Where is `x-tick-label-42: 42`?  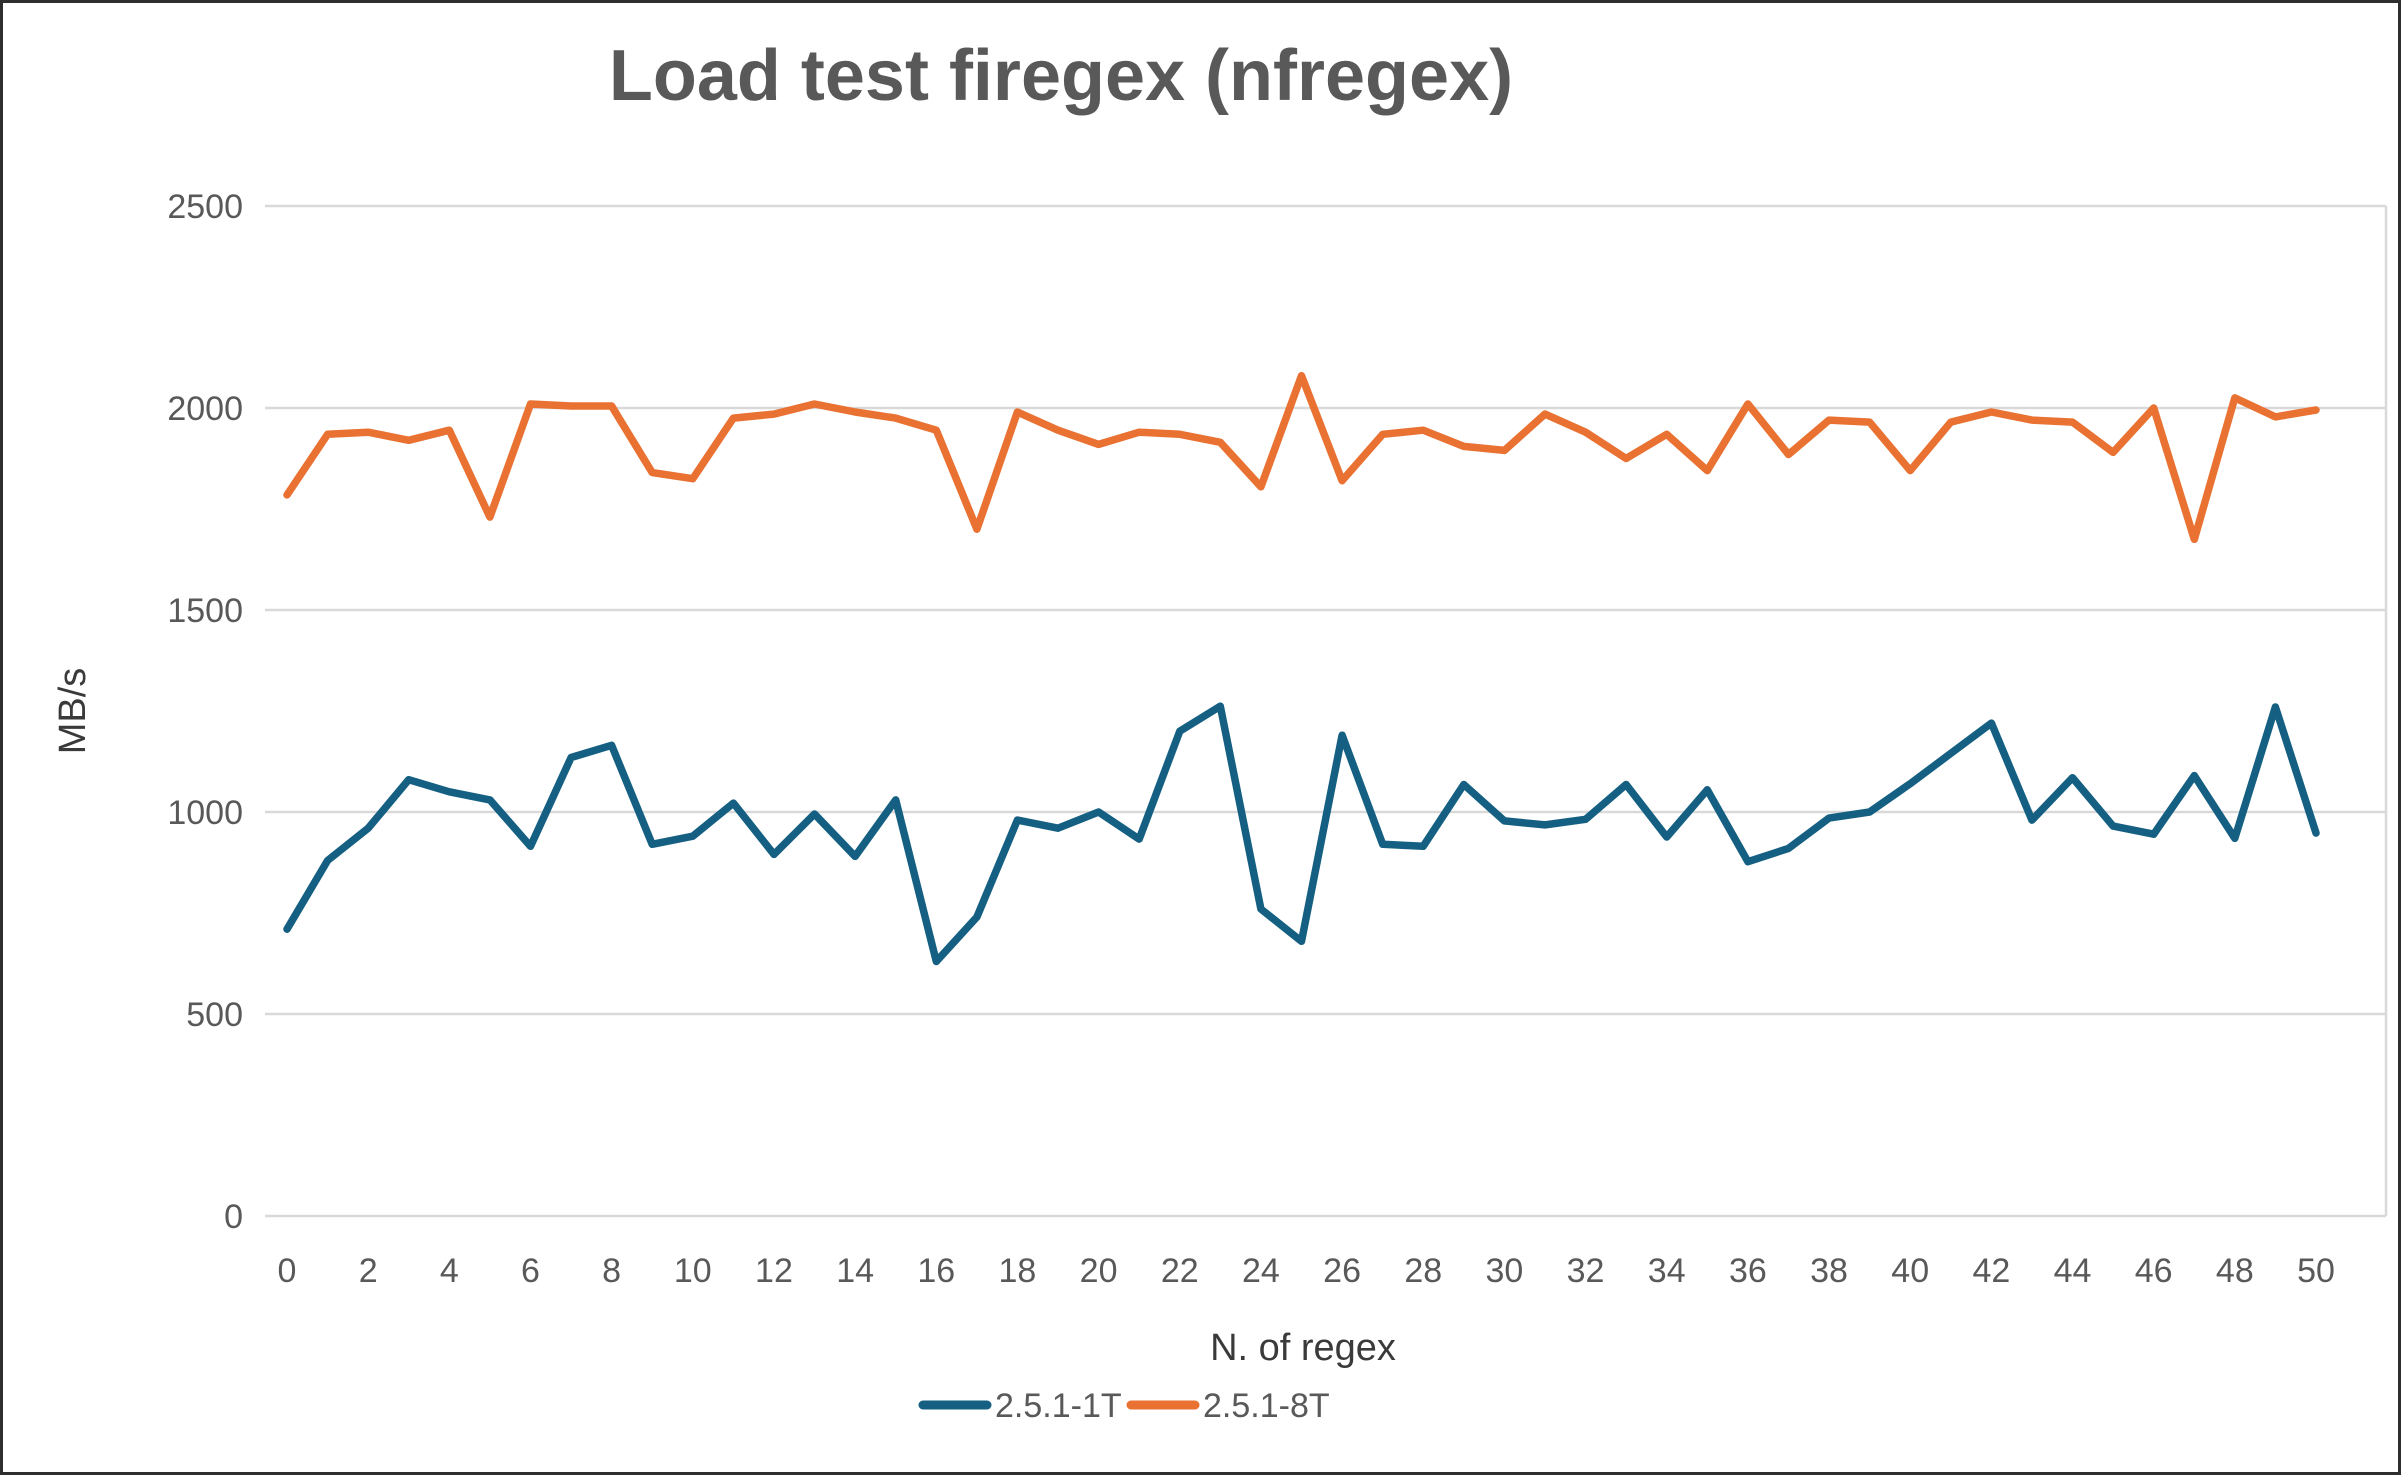
x-tick-label-42: 42 is located at coordinates (1991, 1271).